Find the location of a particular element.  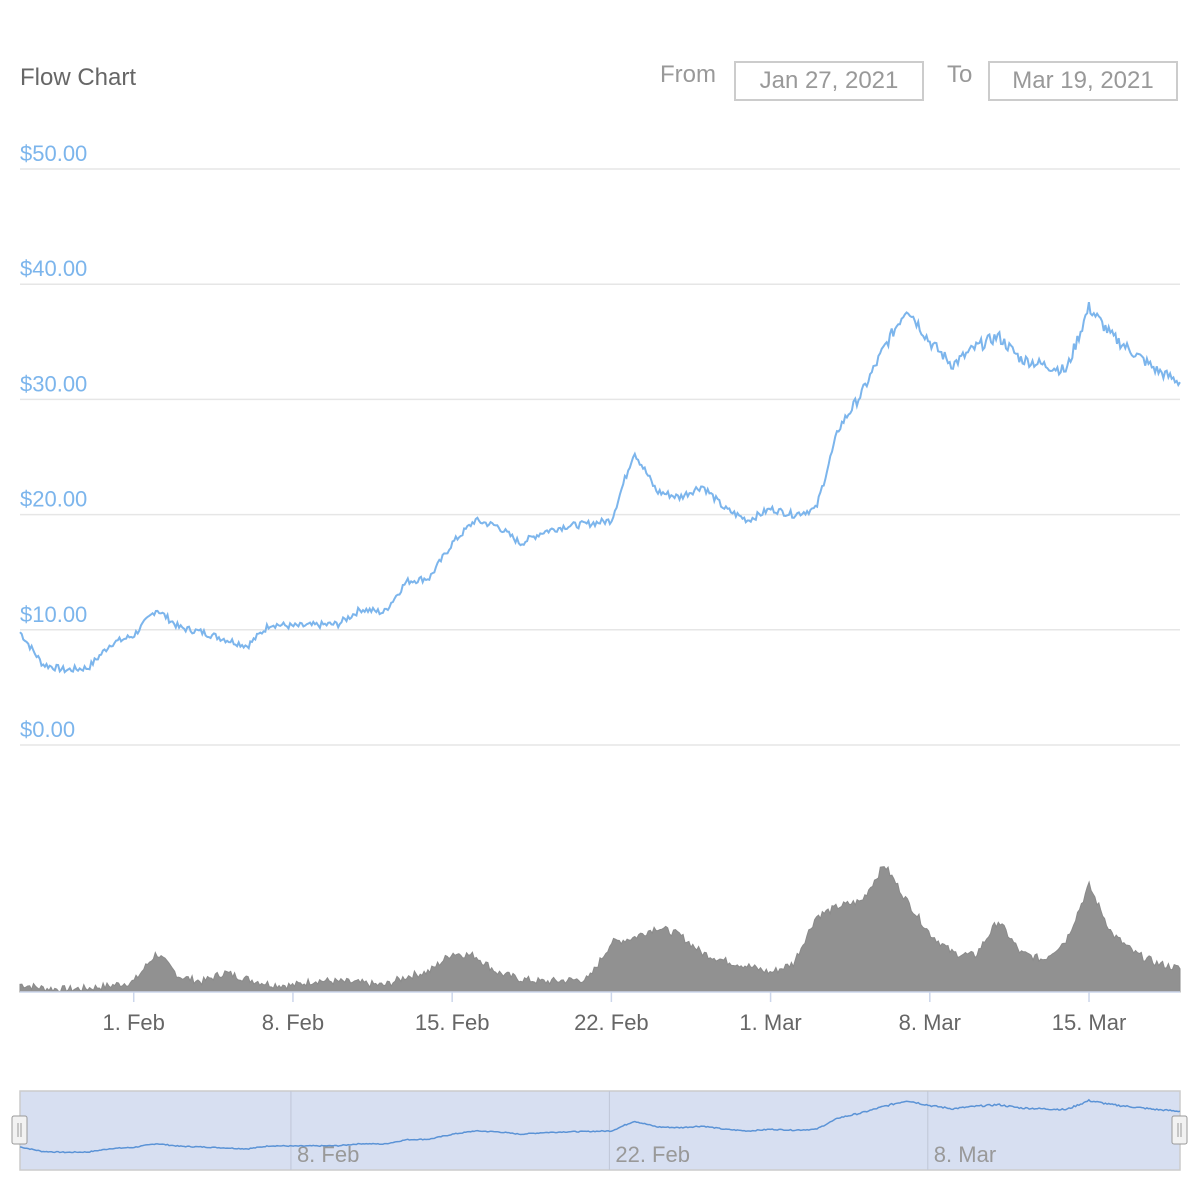

x-tick-label: 1. Mar is located at coordinates (770, 1022).